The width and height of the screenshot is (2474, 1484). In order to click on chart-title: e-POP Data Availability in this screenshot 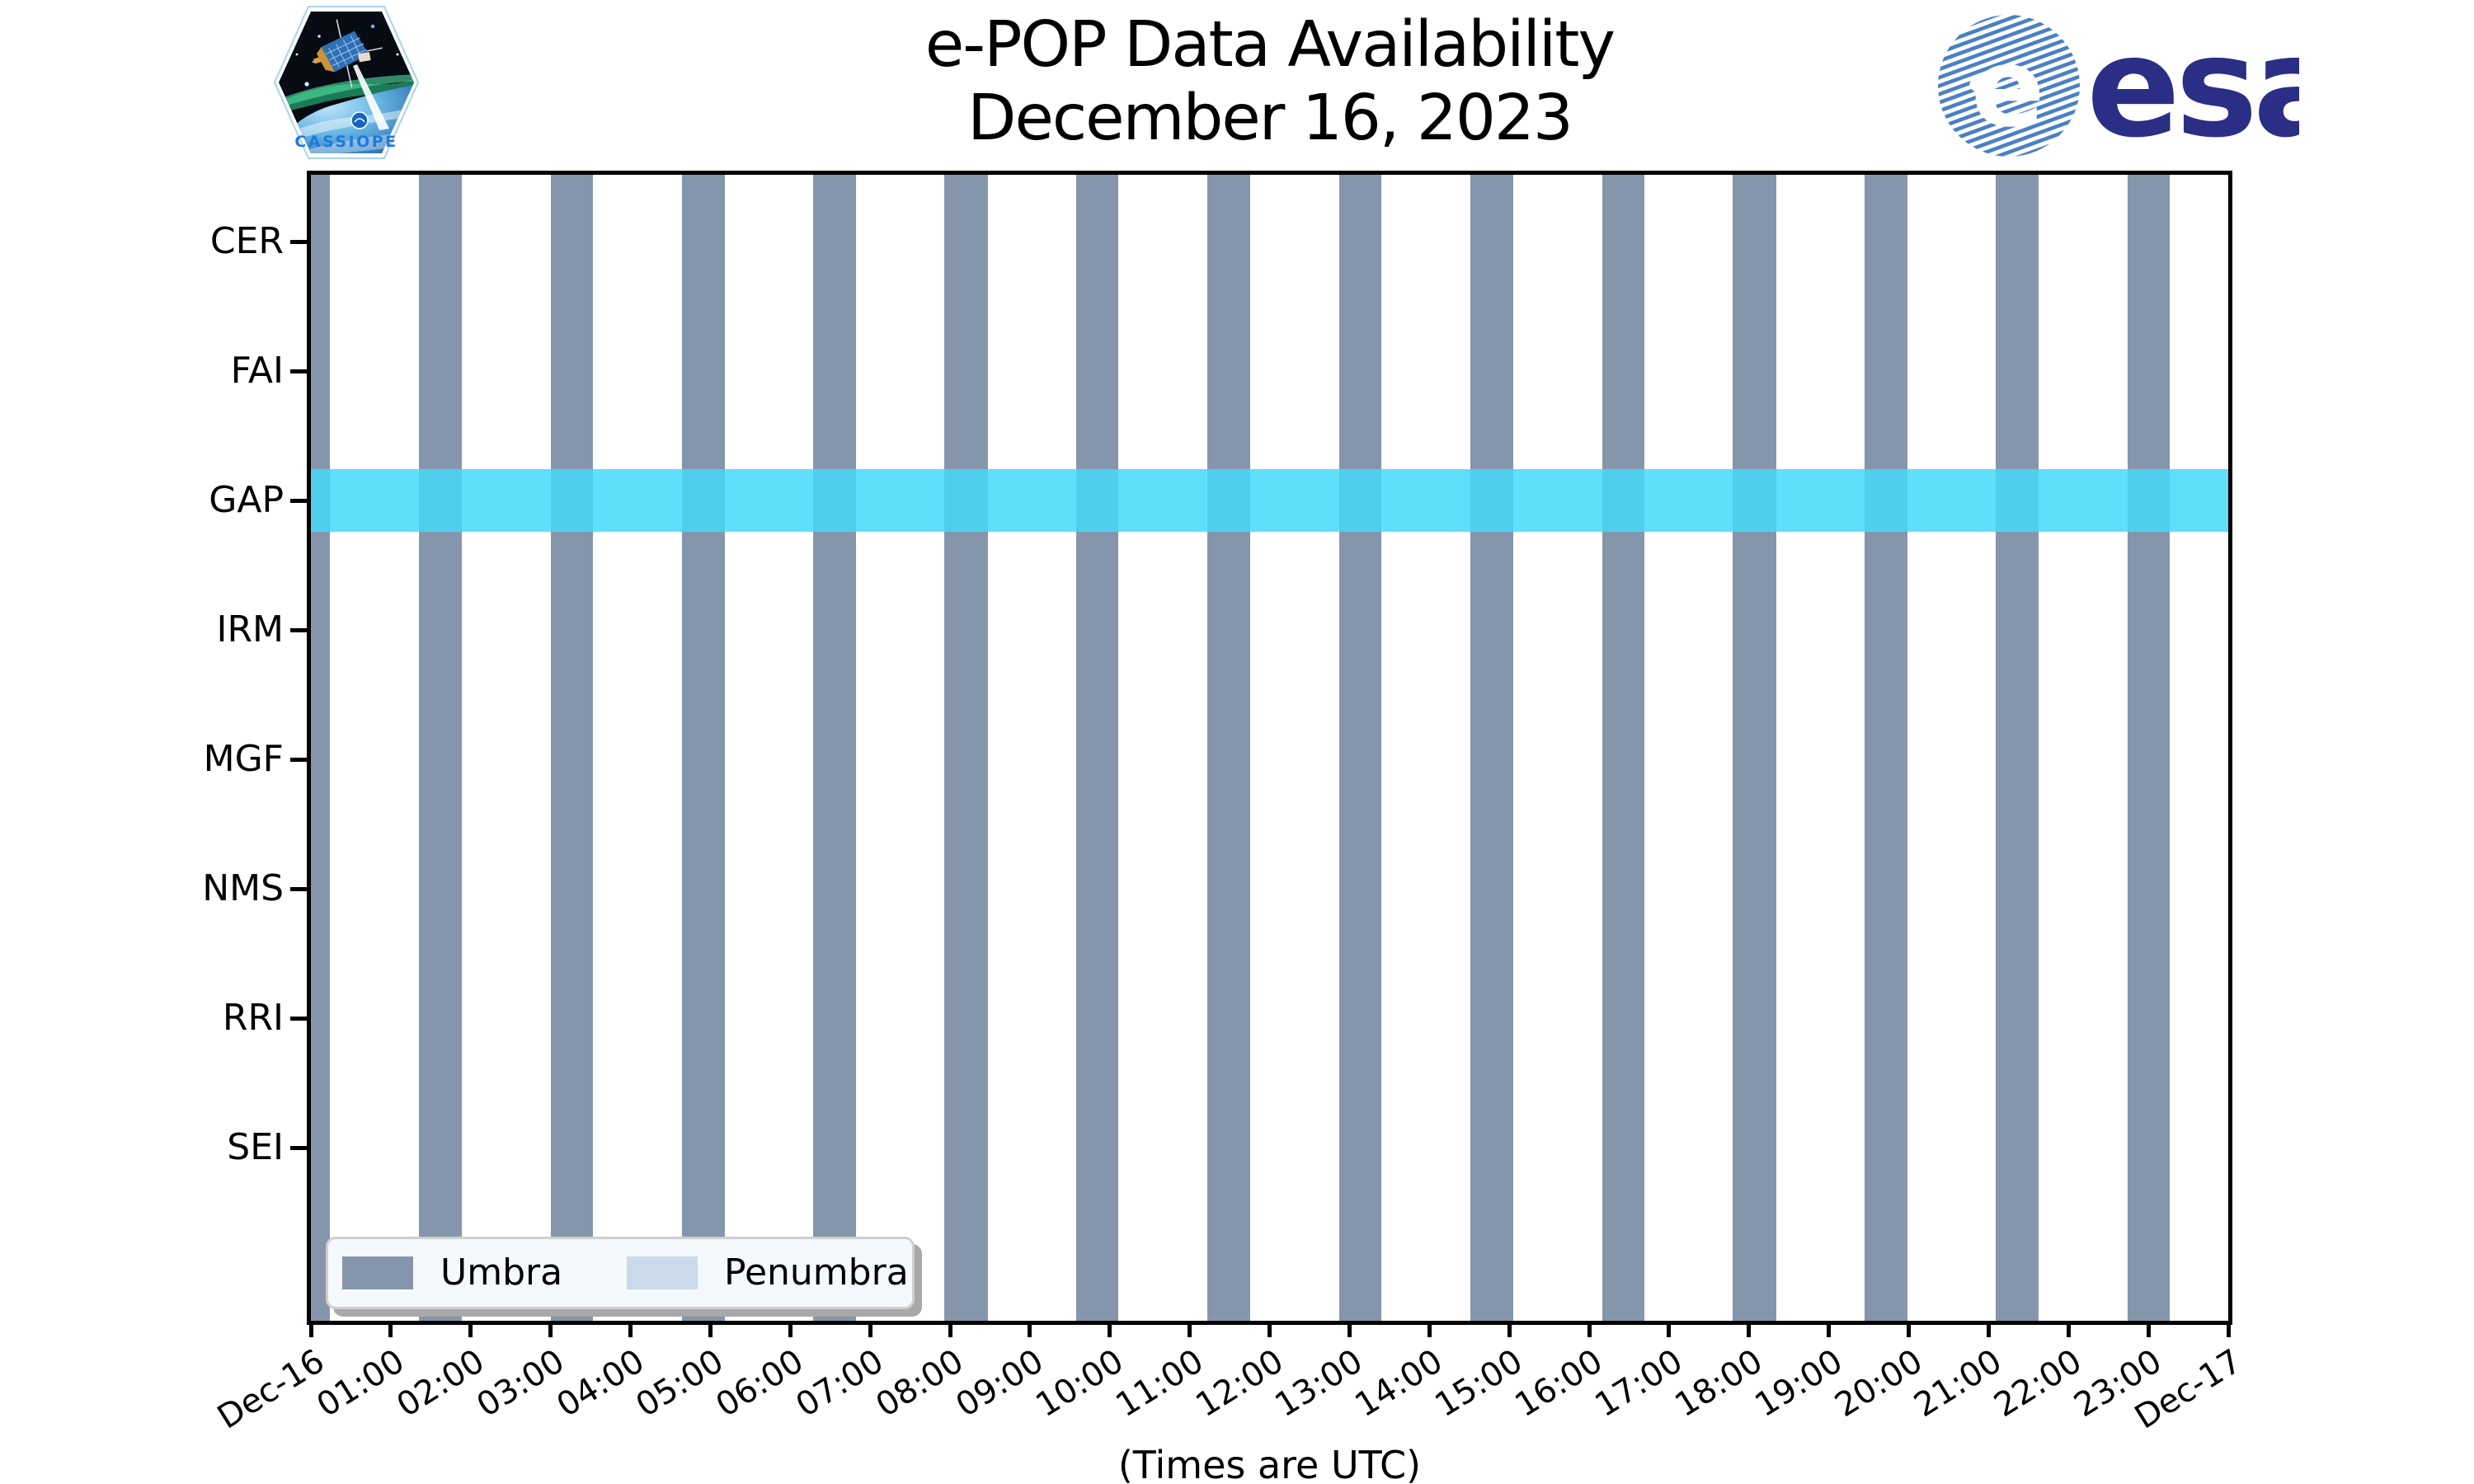, I will do `click(1270, 45)`.